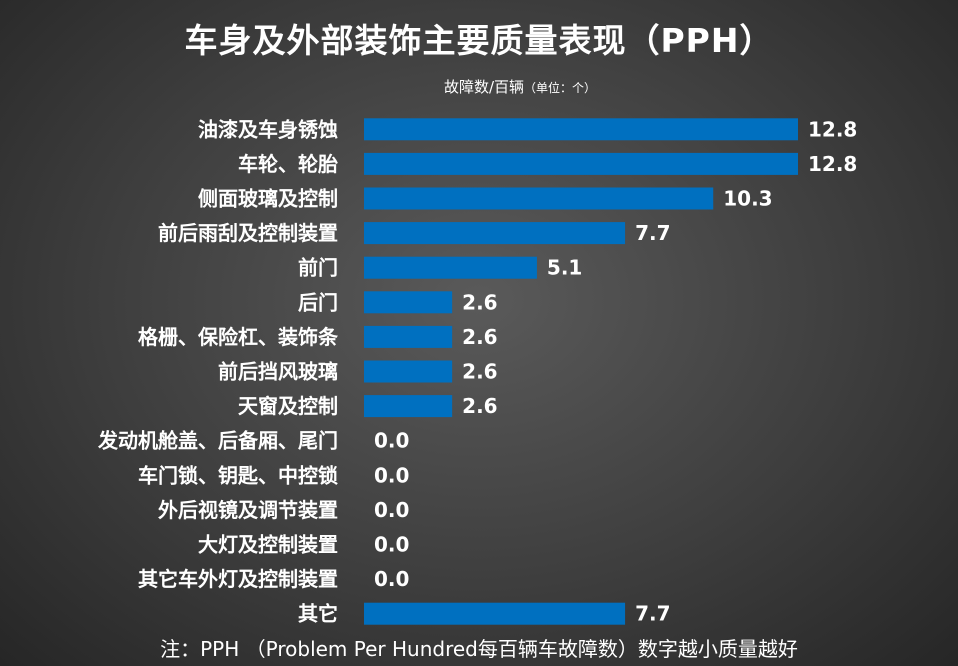 The height and width of the screenshot is (666, 958). Describe the element at coordinates (318, 302) in the screenshot. I see `category-label: 后门` at that location.